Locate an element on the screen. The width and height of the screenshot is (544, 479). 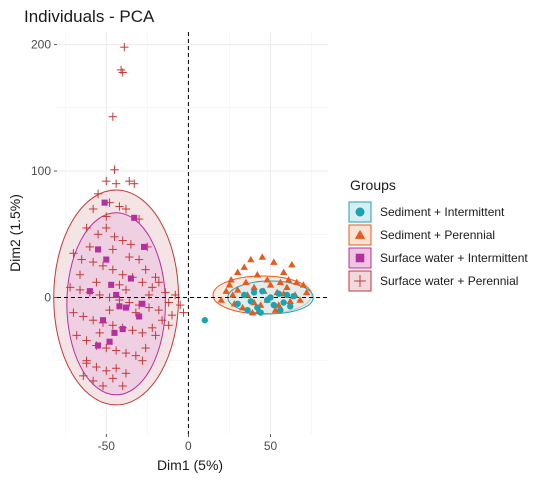
legend-label: Sediment + Intermittent is located at coordinates (442, 212).